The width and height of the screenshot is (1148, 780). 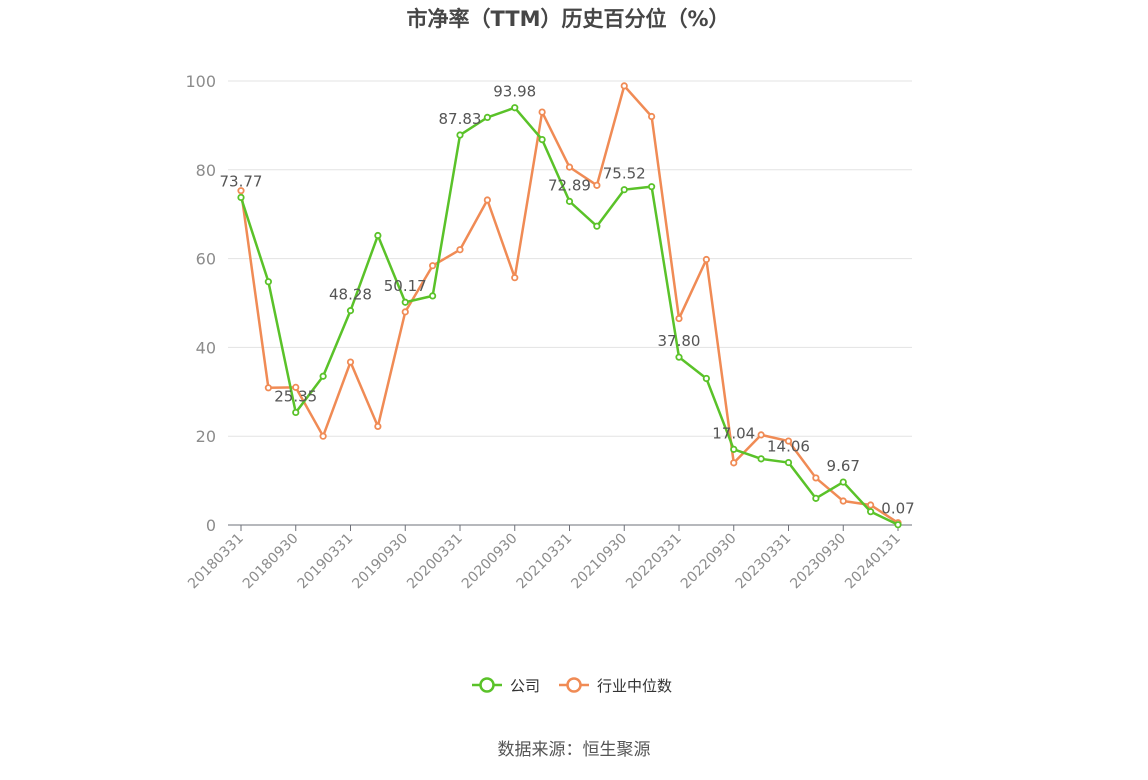 I want to click on legend-item: 公司, so click(x=506, y=686).